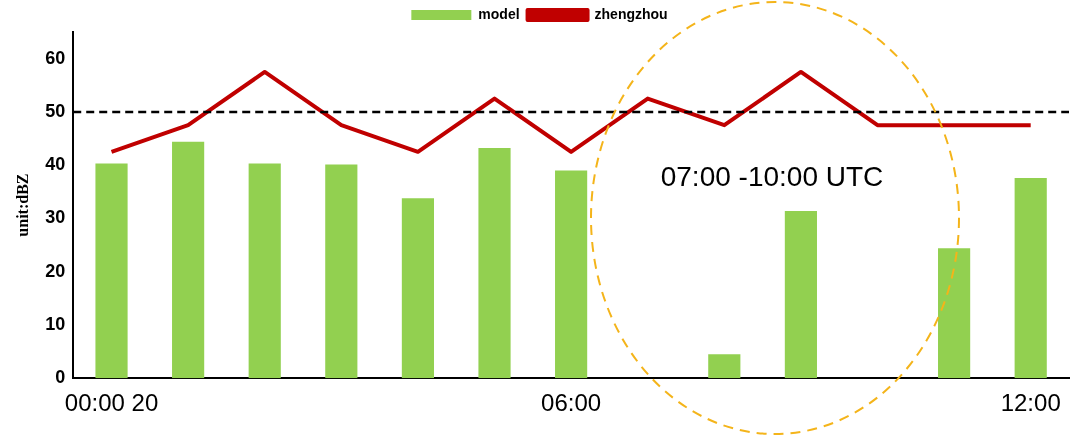  What do you see at coordinates (55, 323) in the screenshot?
I see `y-tick-label: 10` at bounding box center [55, 323].